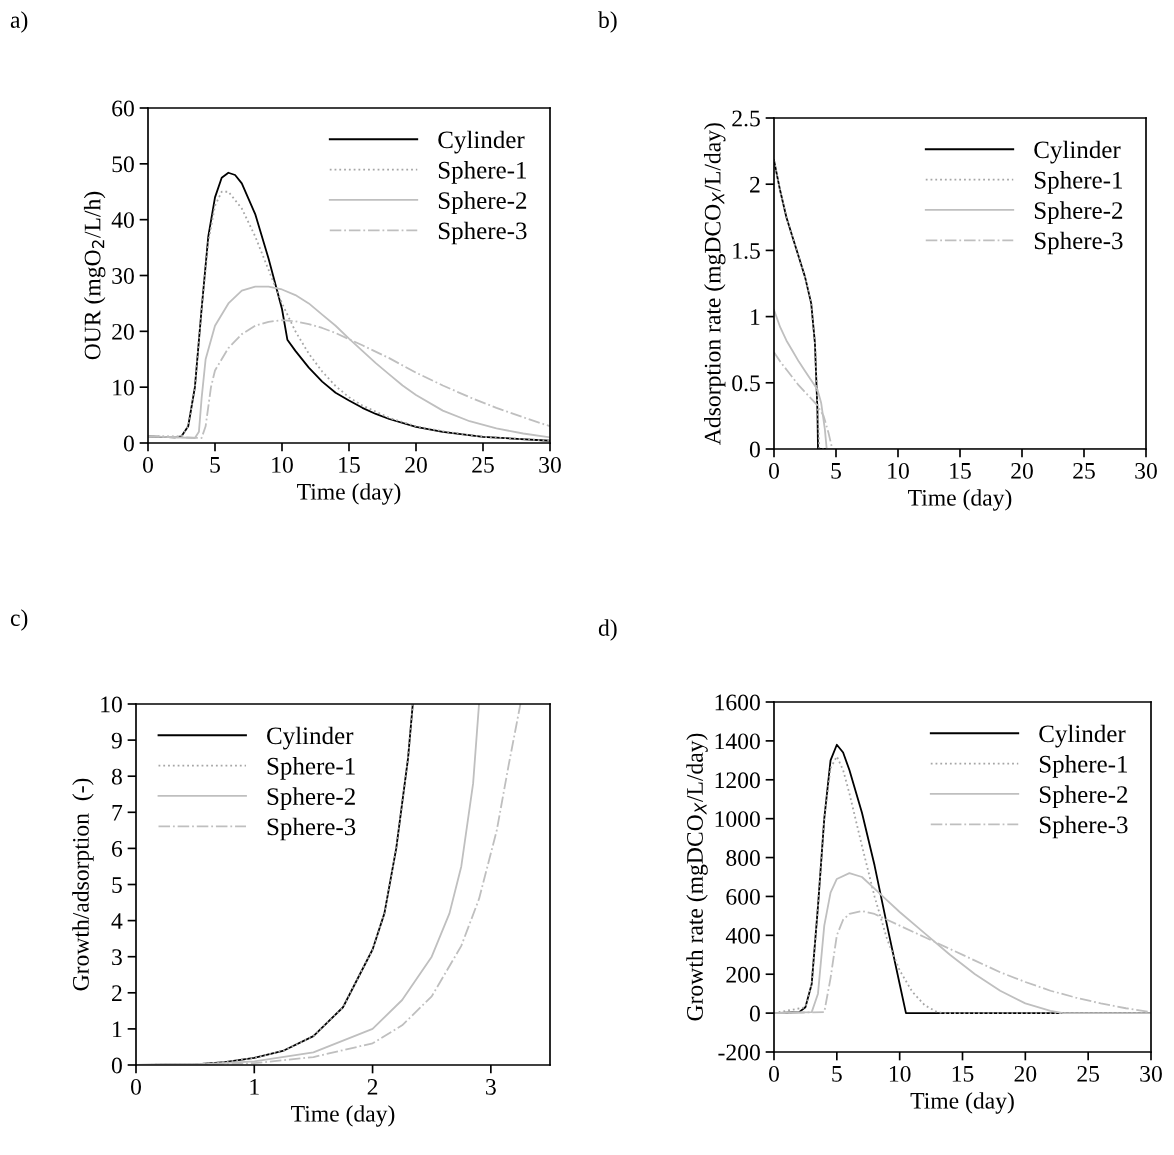  Describe the element at coordinates (737, 741) in the screenshot. I see `y-tick-label: 1400` at that location.